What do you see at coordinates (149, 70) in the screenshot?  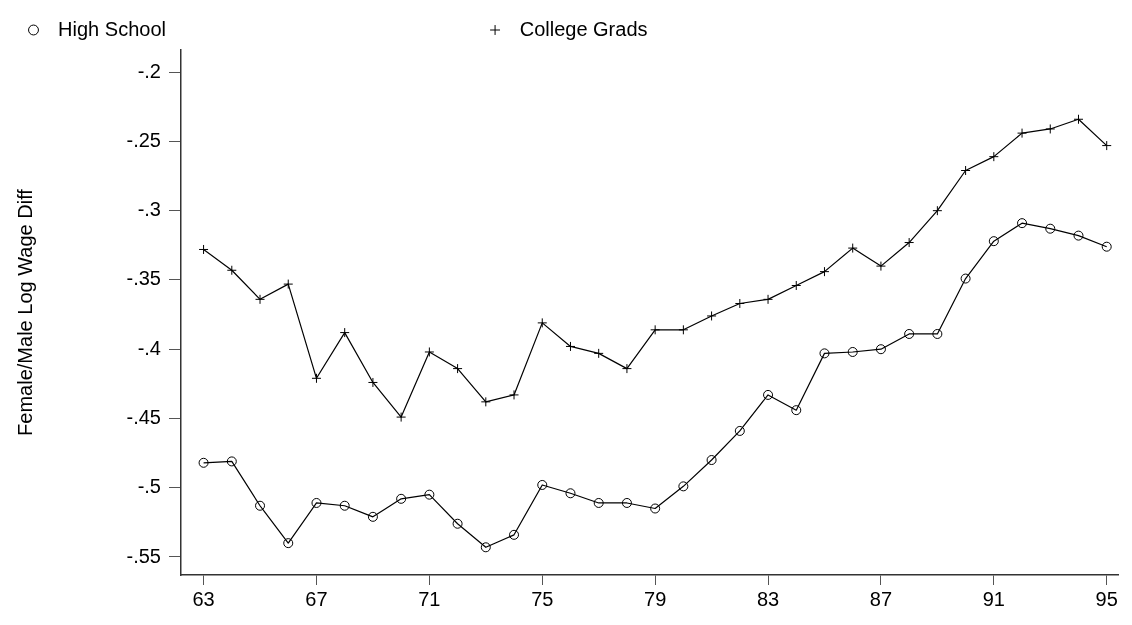 I see `y-tick-label: -.2` at bounding box center [149, 70].